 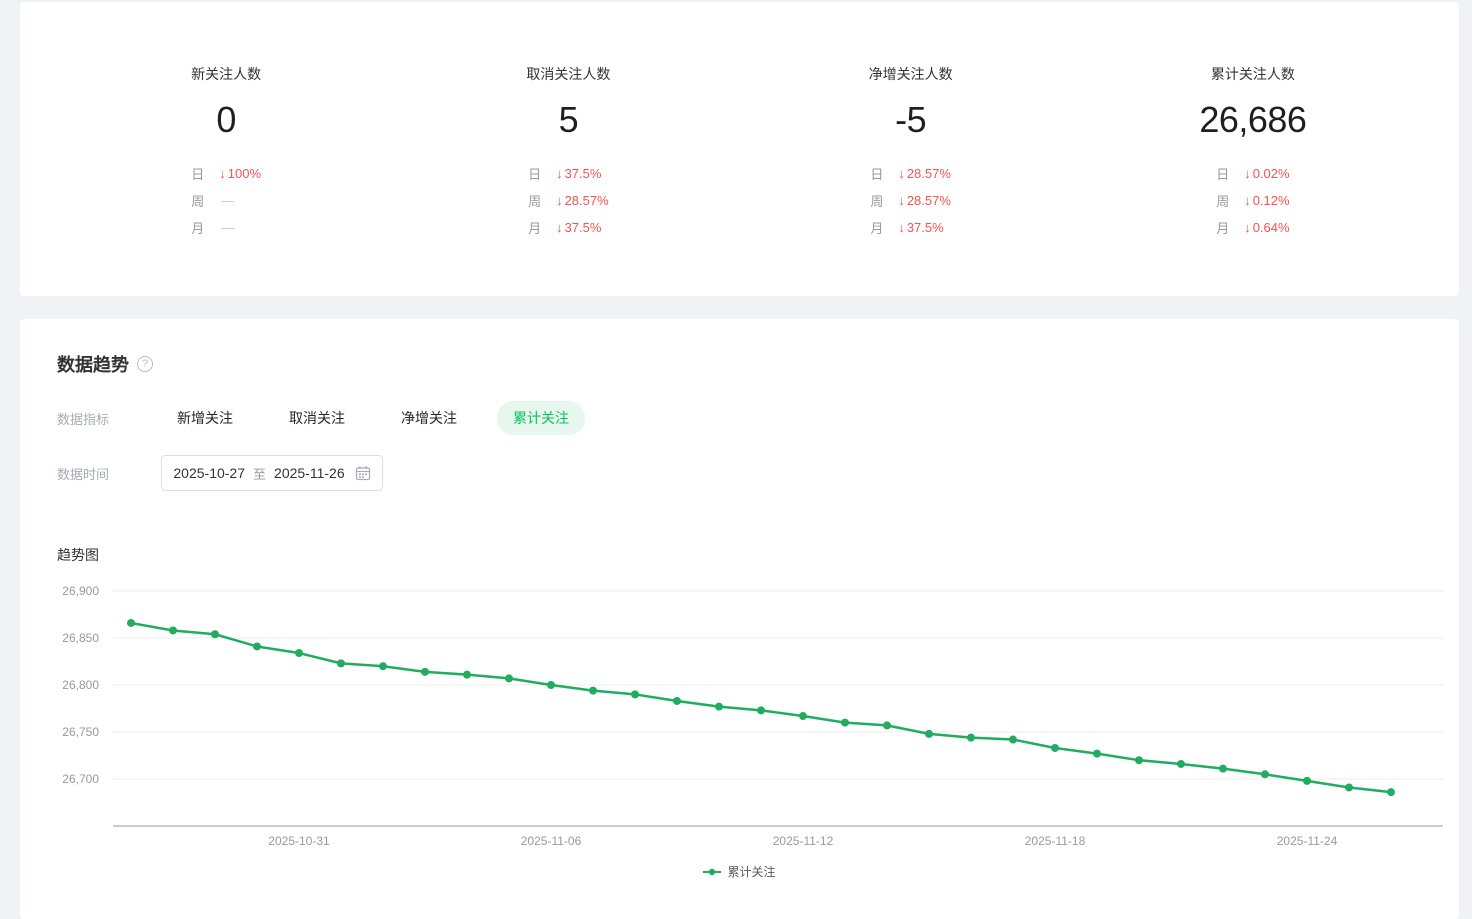 I want to click on stat-value: 0, so click(x=226, y=119).